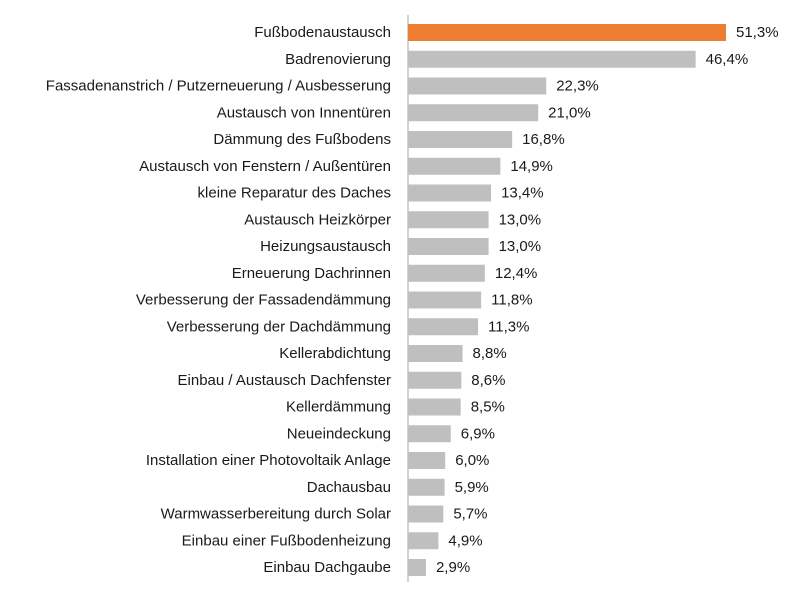 The width and height of the screenshot is (800, 600). What do you see at coordinates (268, 460) in the screenshot?
I see `category-label: Installation einer Photovoltaik Anlage` at bounding box center [268, 460].